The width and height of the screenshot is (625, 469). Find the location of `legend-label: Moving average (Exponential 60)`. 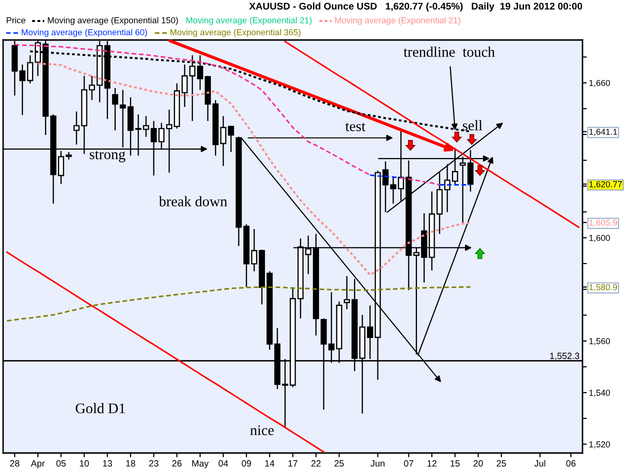

legend-label: Moving average (Exponential 60) is located at coordinates (84, 33).